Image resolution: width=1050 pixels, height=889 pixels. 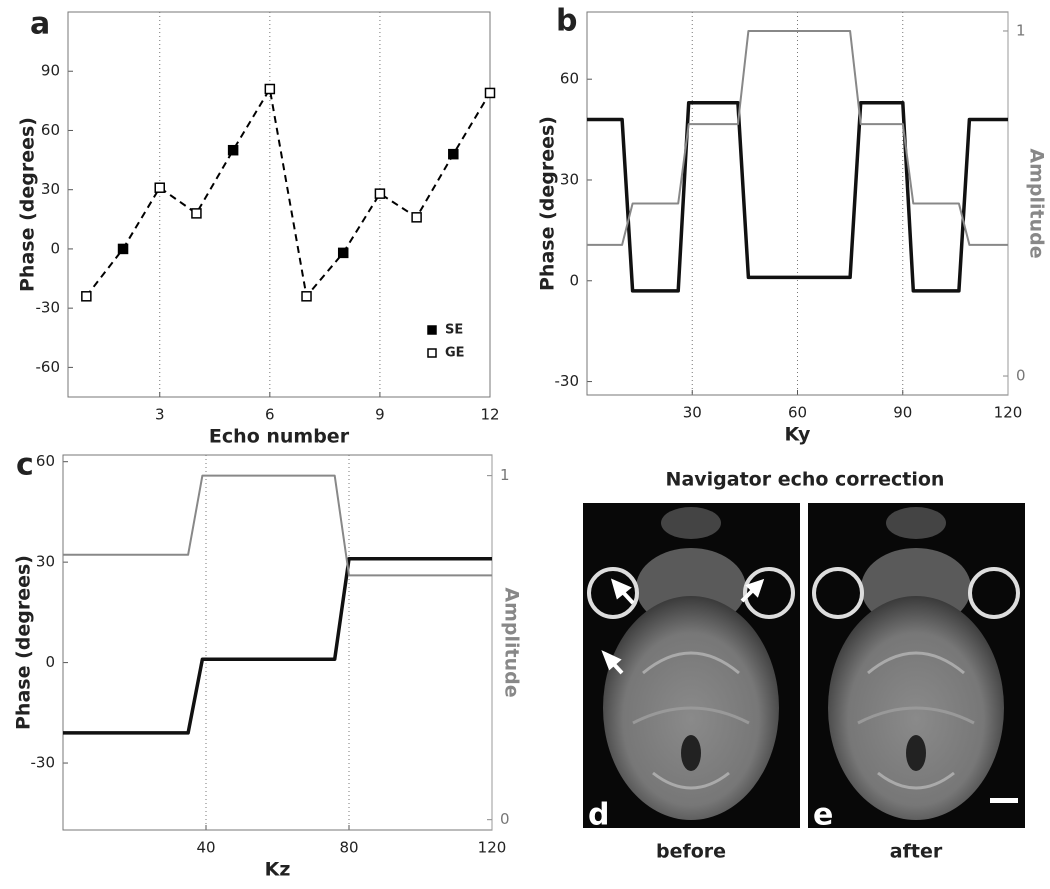 What do you see at coordinates (25, 465) in the screenshot?
I see `panel-letter: c` at bounding box center [25, 465].